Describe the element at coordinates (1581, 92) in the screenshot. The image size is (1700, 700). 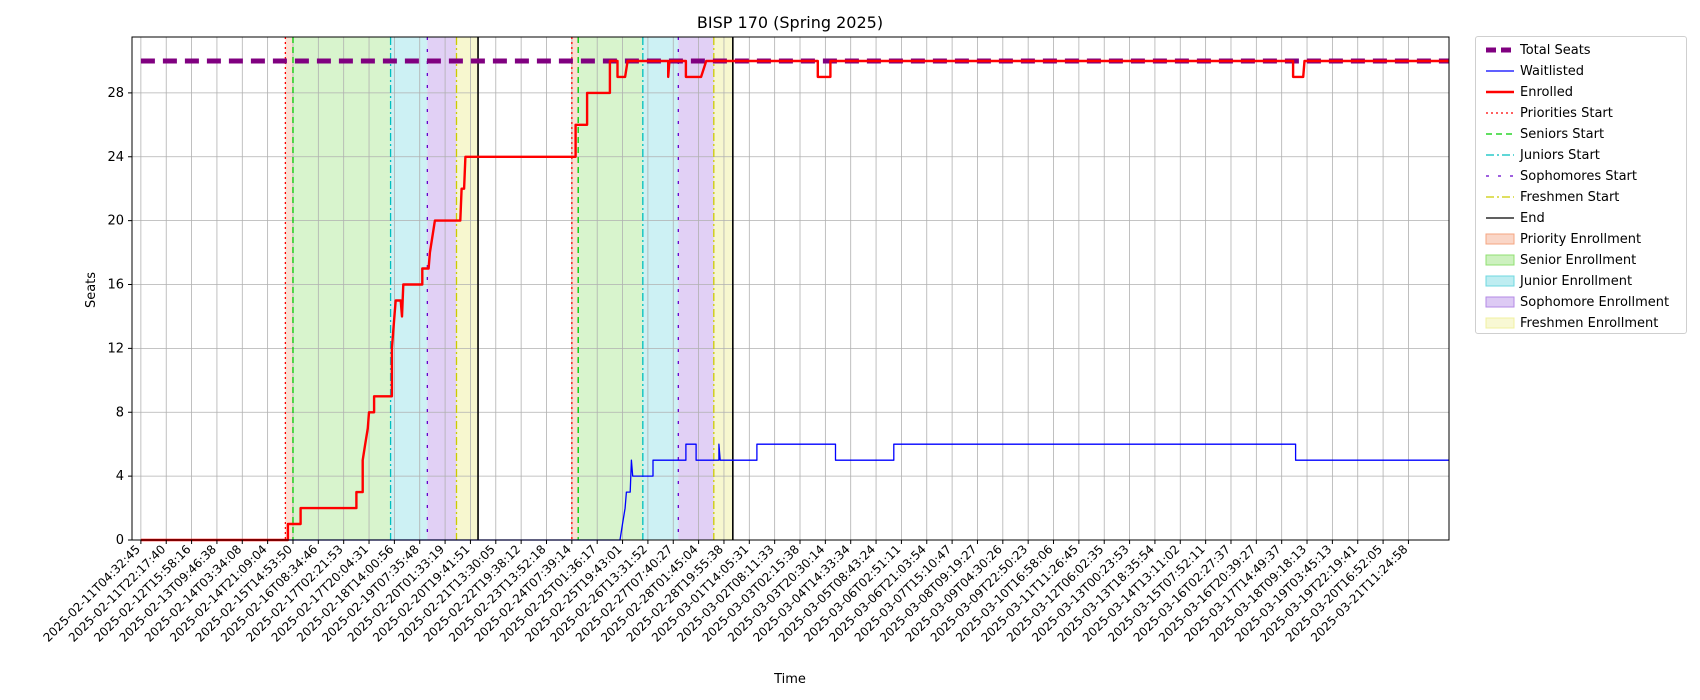
I see `legend-item: Enrolled` at that location.